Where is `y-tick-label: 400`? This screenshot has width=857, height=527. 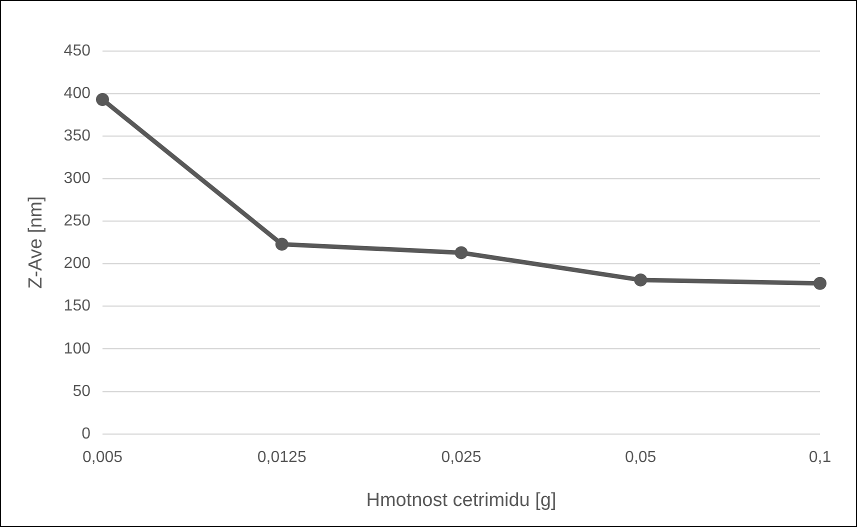
y-tick-label: 400 is located at coordinates (77, 93).